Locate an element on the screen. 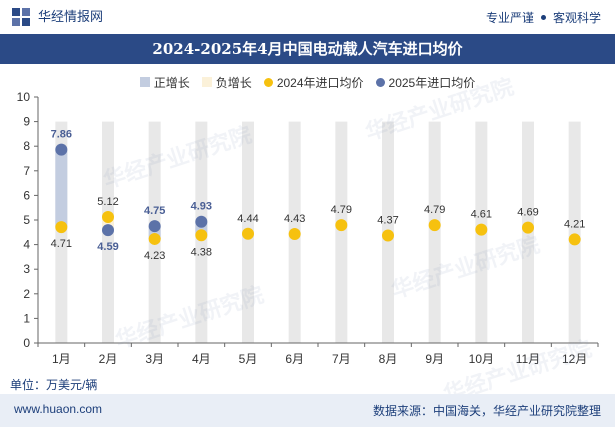  data-label-2025: 7.86 is located at coordinates (61, 135).